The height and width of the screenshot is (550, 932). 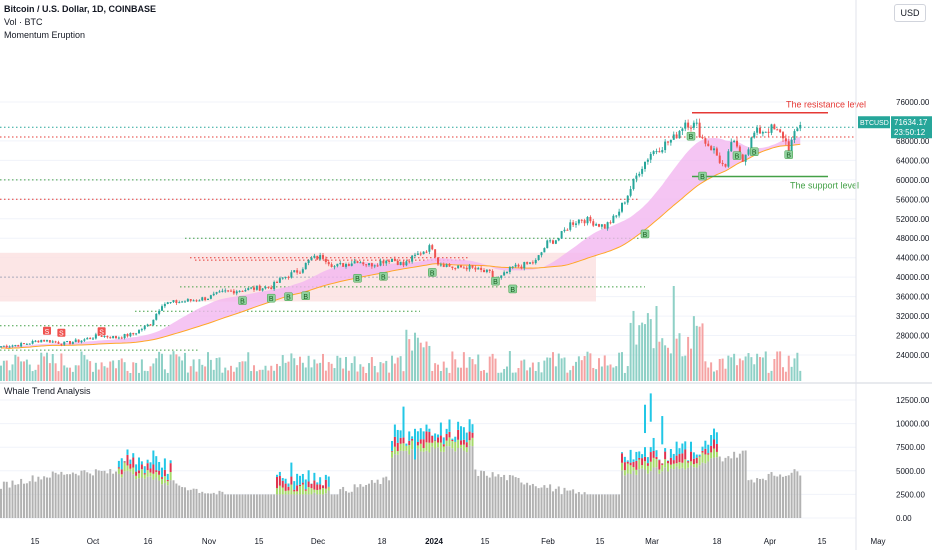 I want to click on whale-pane-title: Whale Trend Analysis, so click(x=47, y=391).